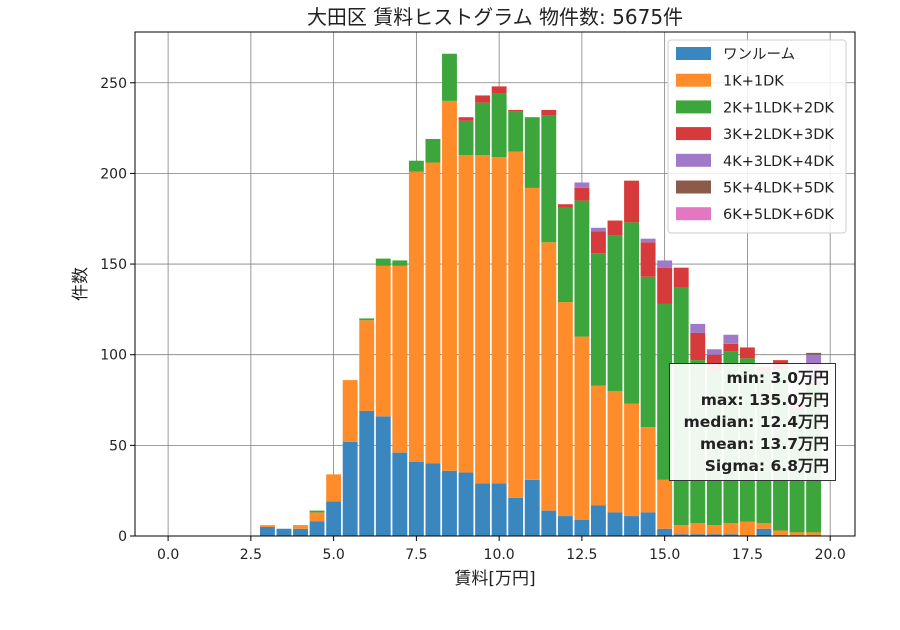 This screenshot has height=630, width=900. What do you see at coordinates (581, 555) in the screenshot?
I see `x-tick-label: 12.5` at bounding box center [581, 555].